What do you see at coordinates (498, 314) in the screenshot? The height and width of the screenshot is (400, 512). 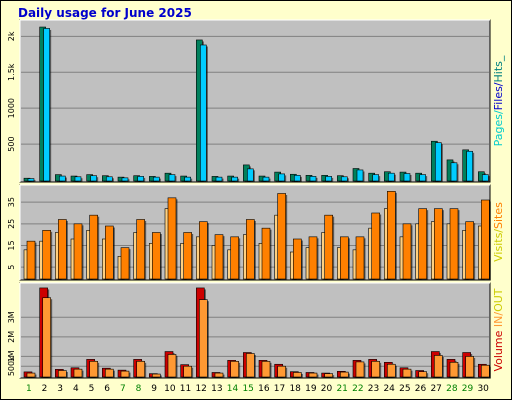 I see `volume-legend-part: /` at bounding box center [498, 314].